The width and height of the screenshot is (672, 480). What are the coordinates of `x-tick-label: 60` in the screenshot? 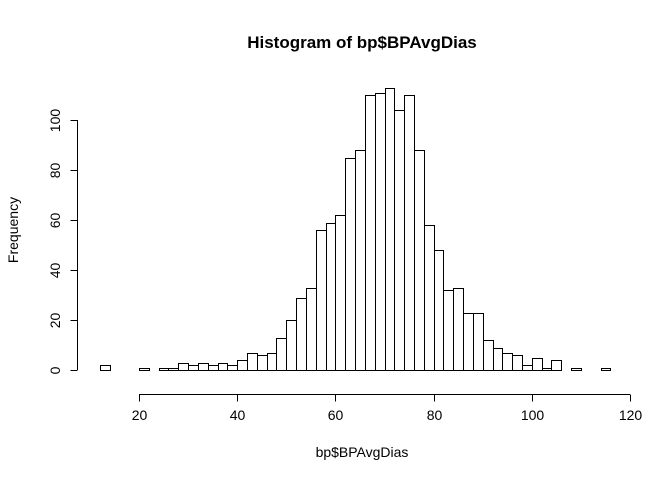 It's located at (336, 415).